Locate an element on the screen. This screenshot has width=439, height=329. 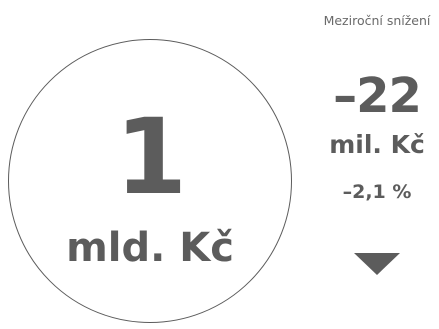
change-value: –22 is located at coordinates (377, 96).